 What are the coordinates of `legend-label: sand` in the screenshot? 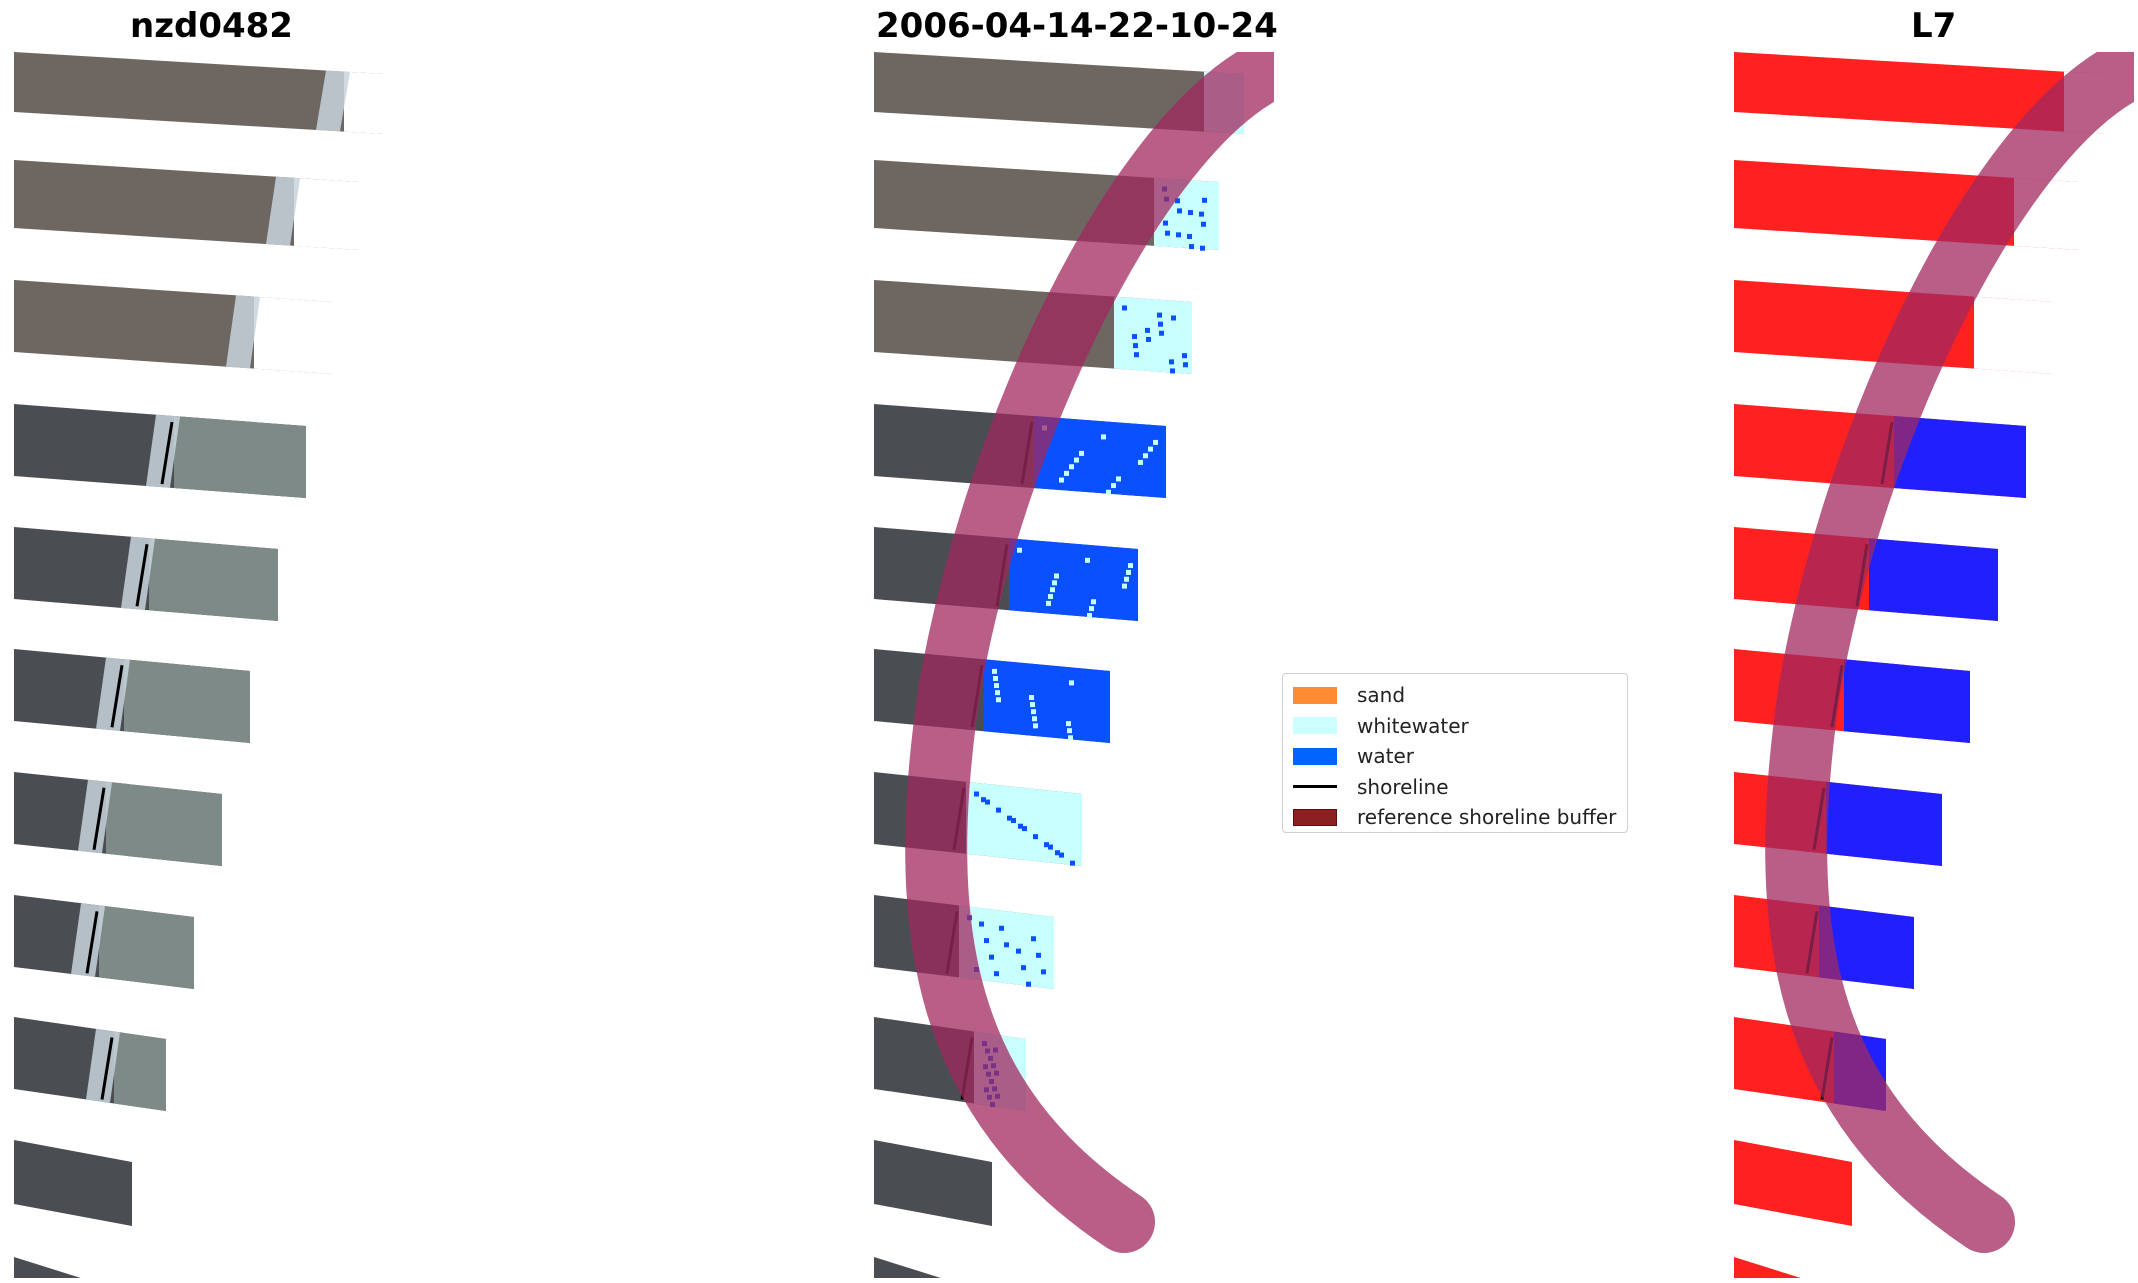 It's located at (1381, 695).